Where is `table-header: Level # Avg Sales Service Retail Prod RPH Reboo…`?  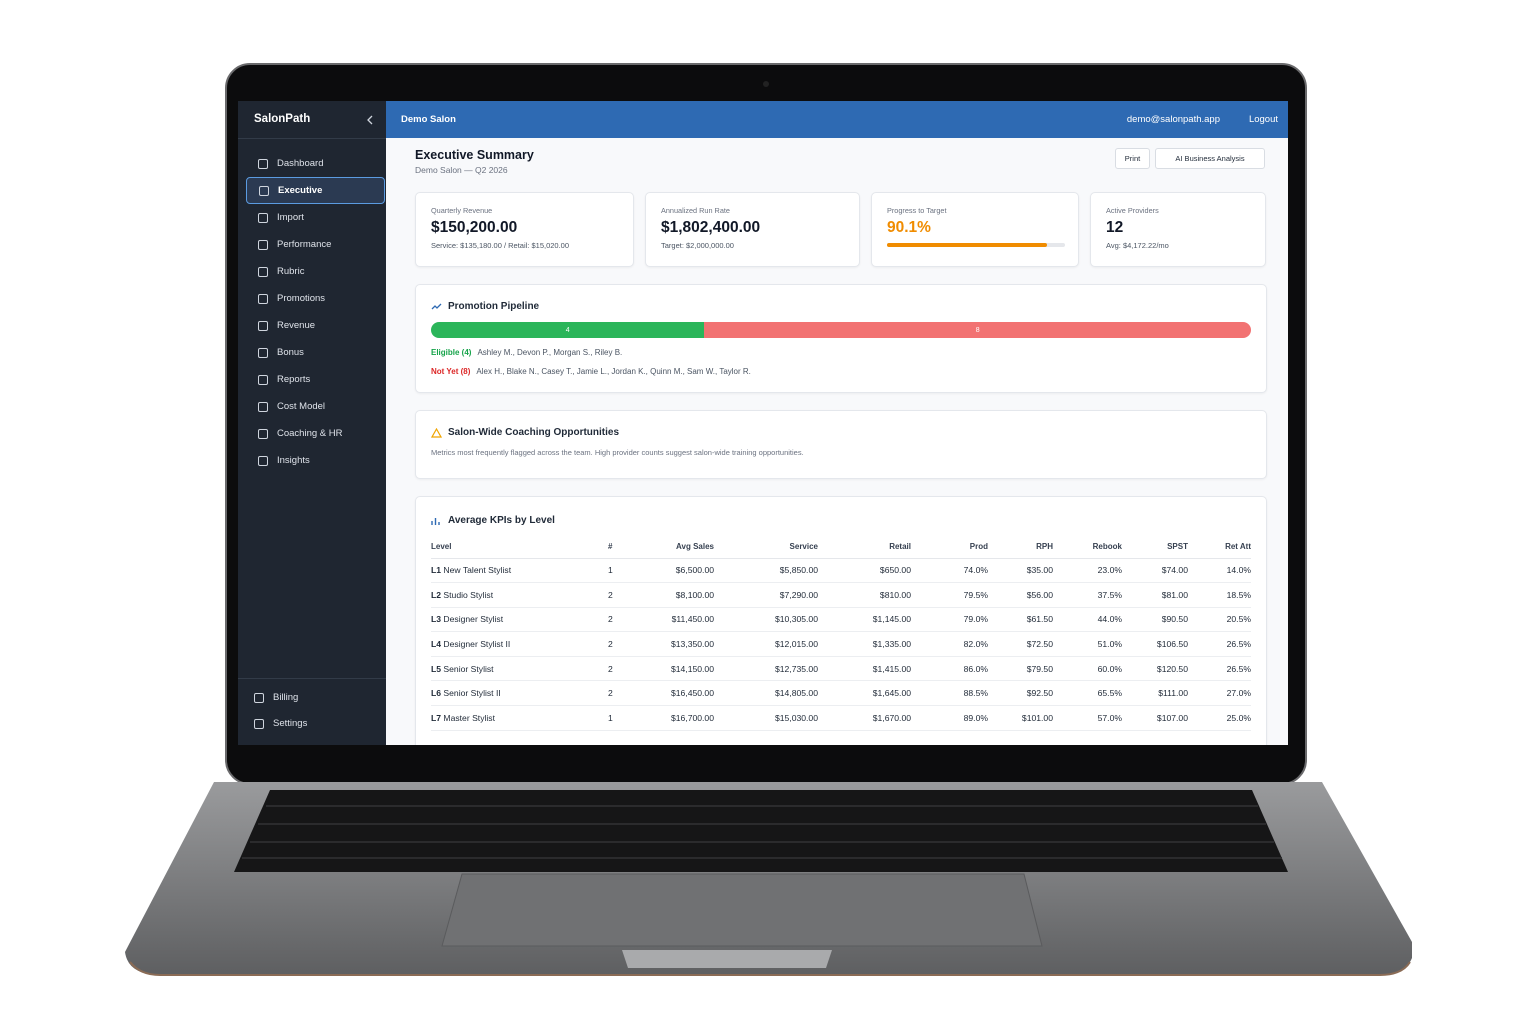
table-header: Level # Avg Sales Service Retail Prod RPH Reboo… is located at coordinates (841, 547).